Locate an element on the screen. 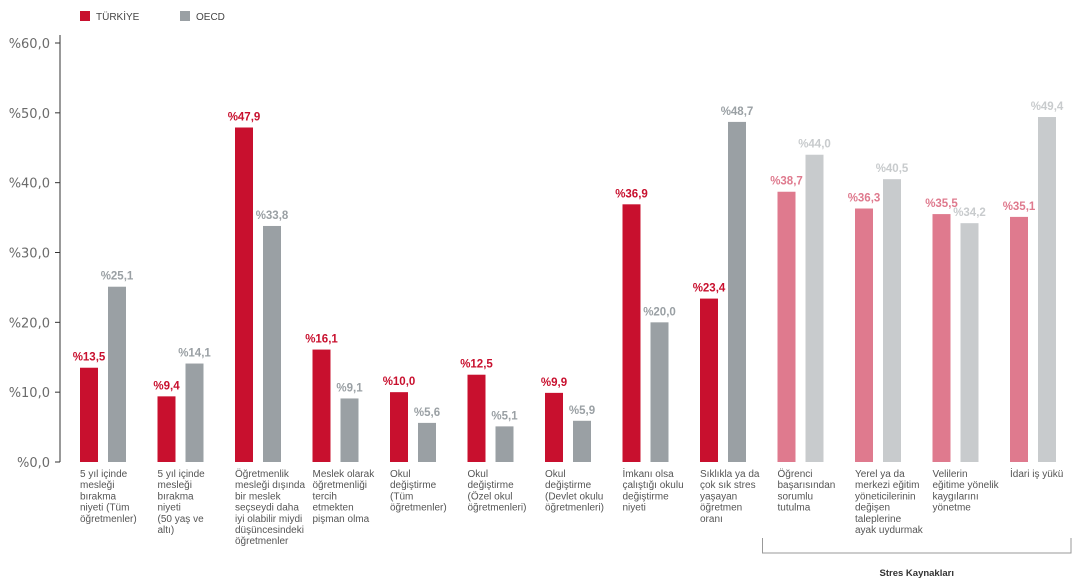  value-label-oecd: %44,0 is located at coordinates (814, 145).